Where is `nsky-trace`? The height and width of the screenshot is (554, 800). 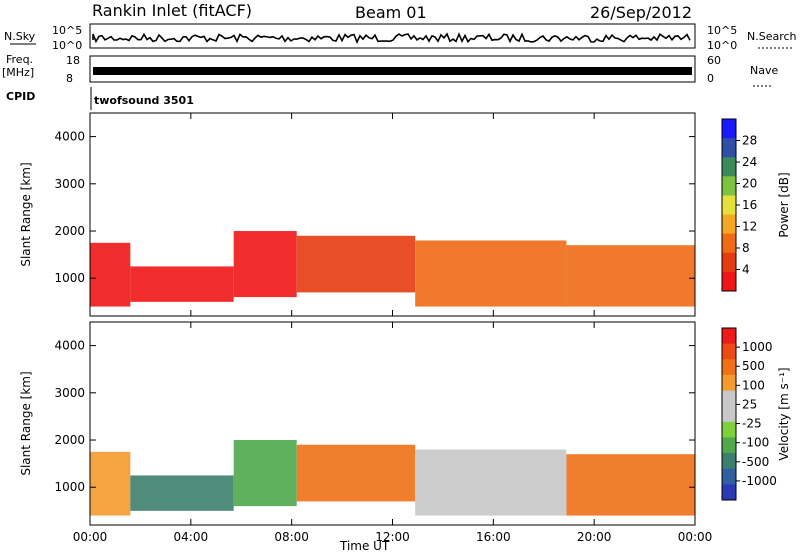 nsky-trace is located at coordinates (391, 38).